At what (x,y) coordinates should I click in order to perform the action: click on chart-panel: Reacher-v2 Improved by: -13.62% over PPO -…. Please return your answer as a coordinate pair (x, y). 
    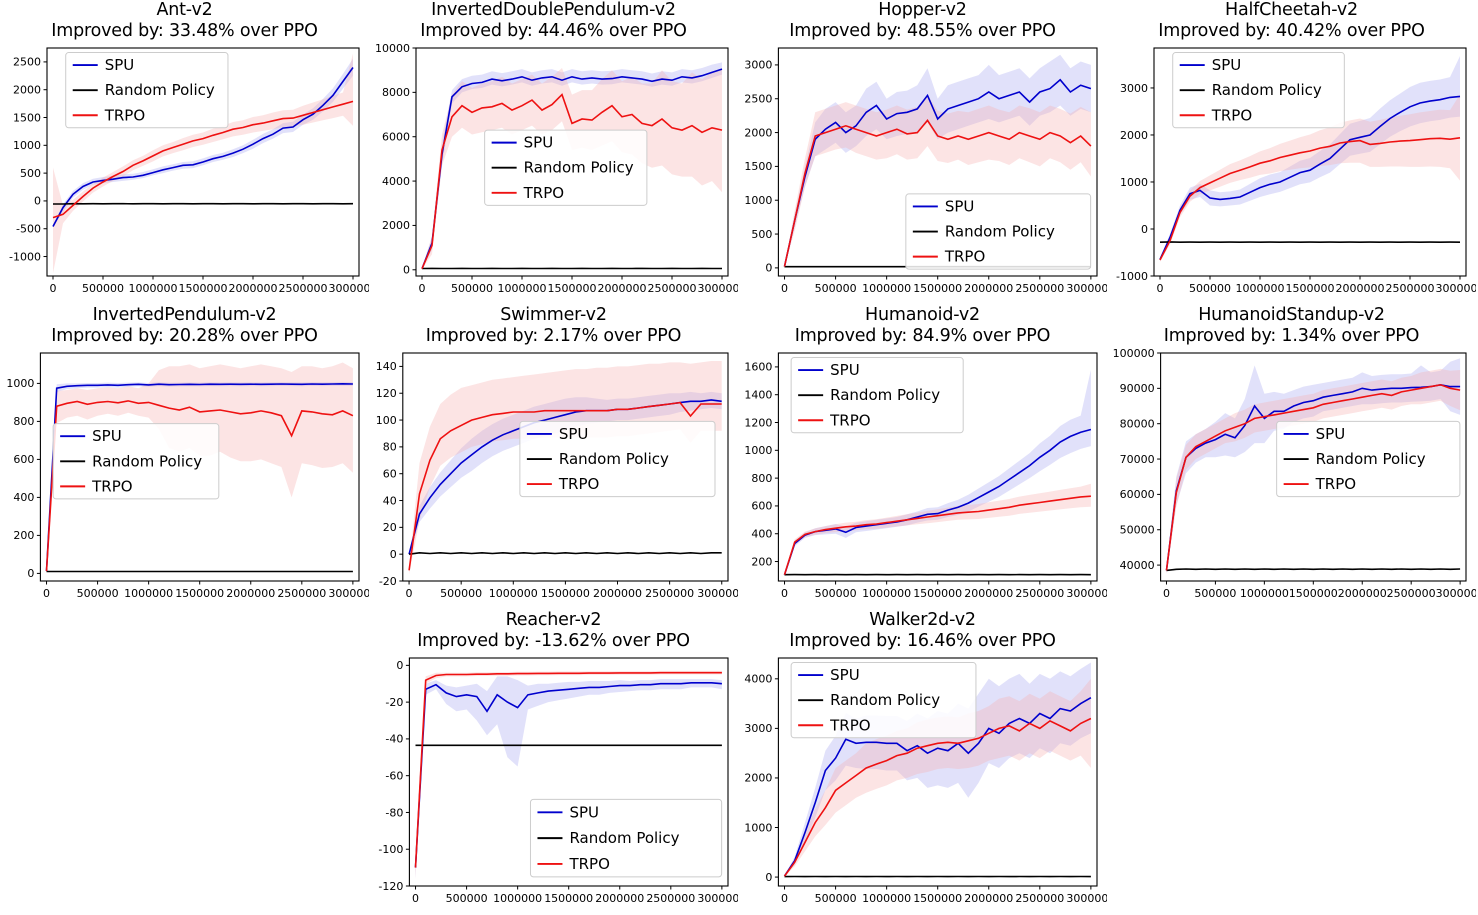
    Looking at the image, I should click on (553, 762).